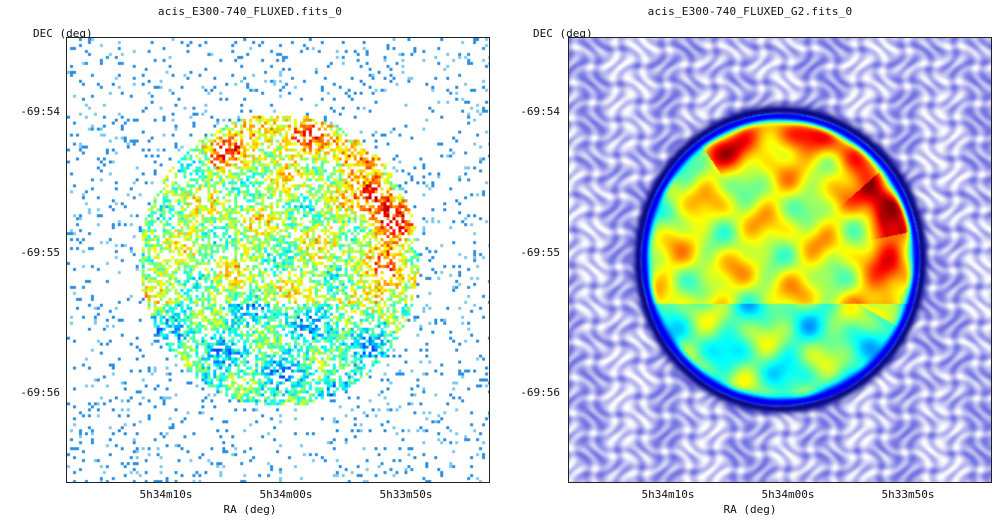 Image resolution: width=1000 pixels, height=523 pixels. Describe the element at coordinates (250, 11) in the screenshot. I see `panel-title: acis_E300-740_FLUXED.fits_0` at that location.